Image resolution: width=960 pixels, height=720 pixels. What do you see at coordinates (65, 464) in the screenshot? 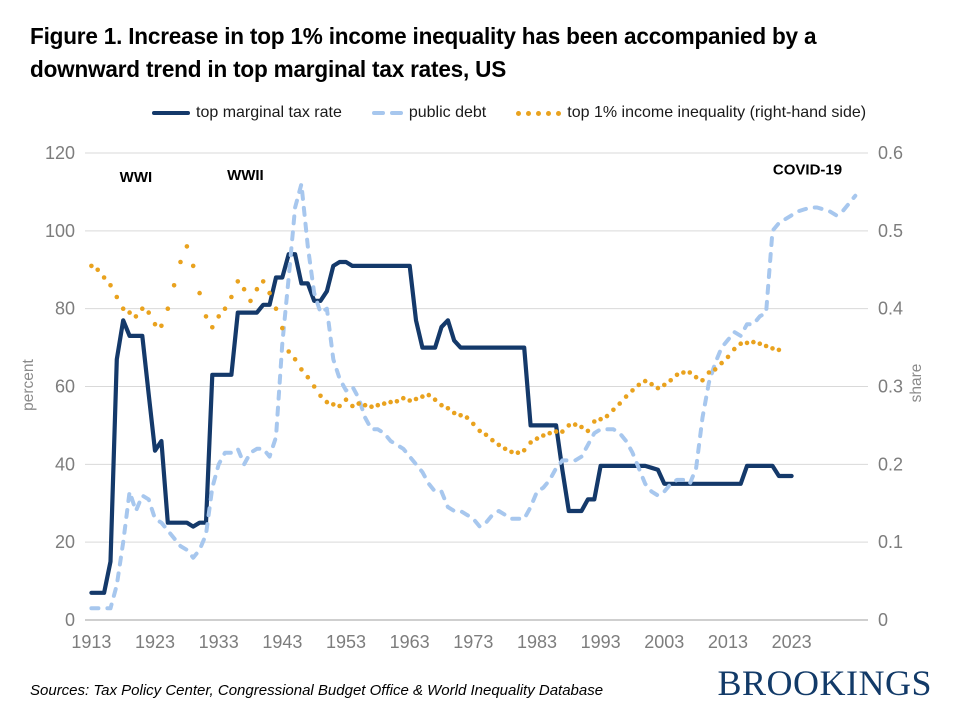
I see `left-tick-label-40: 40` at bounding box center [65, 464].